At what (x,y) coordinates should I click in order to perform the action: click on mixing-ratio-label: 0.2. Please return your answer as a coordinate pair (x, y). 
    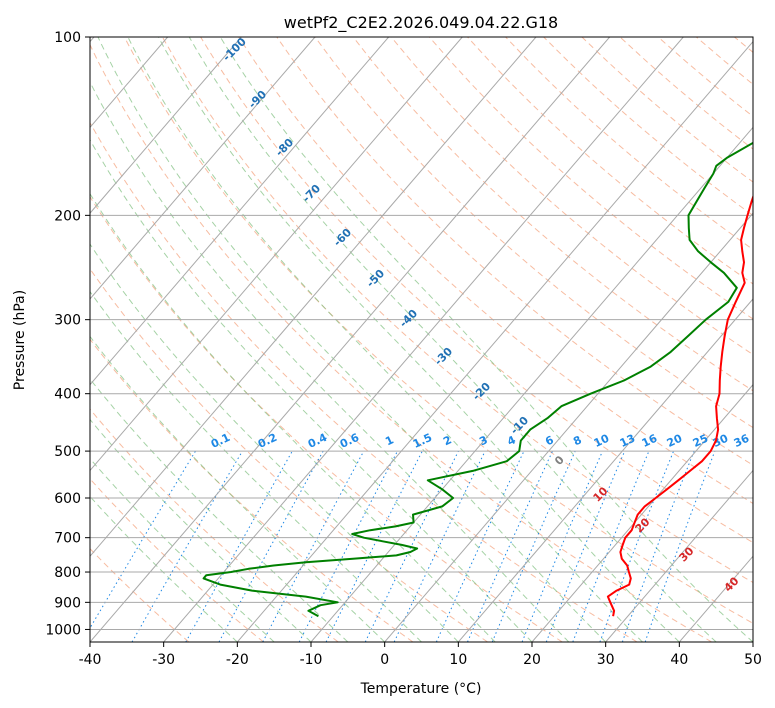
    Looking at the image, I should click on (267, 441).